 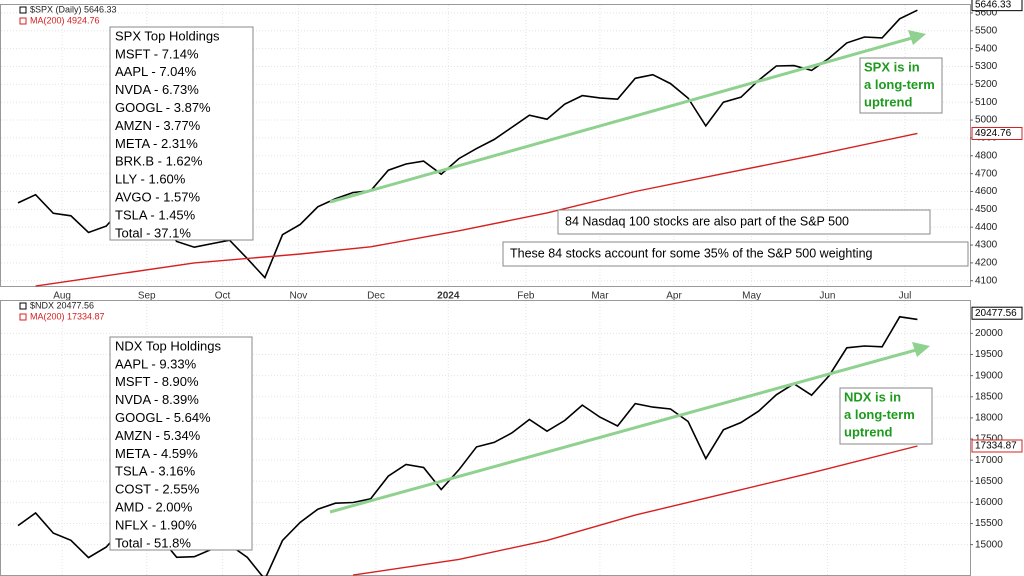 I want to click on y-tick-label: 4600, so click(x=986, y=191).